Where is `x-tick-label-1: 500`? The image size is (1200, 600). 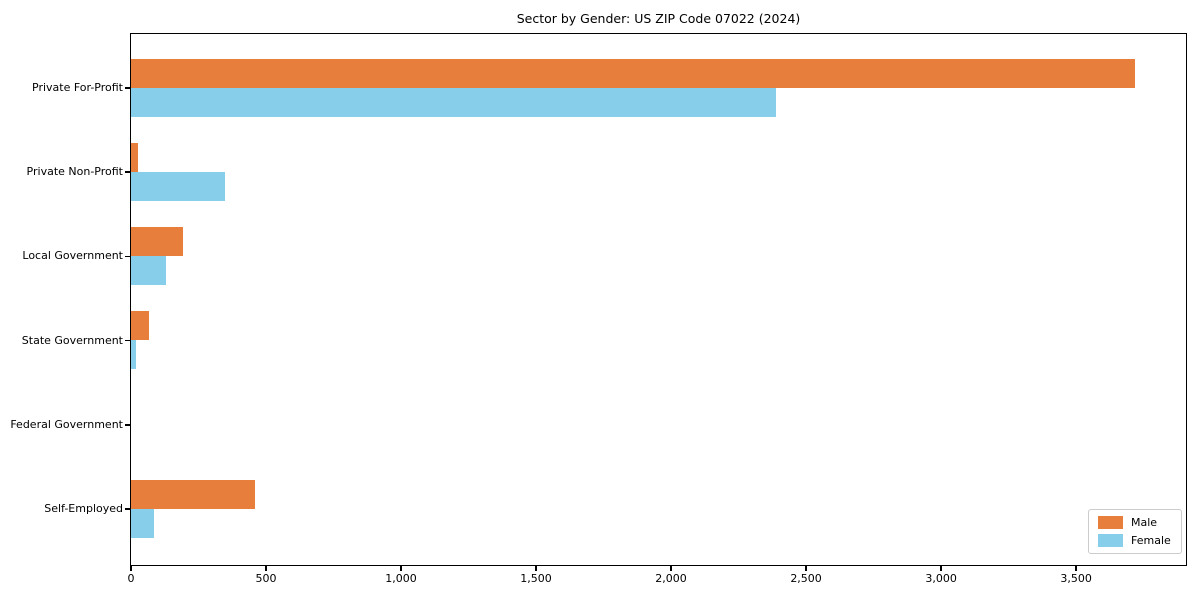 x-tick-label-1: 500 is located at coordinates (266, 578).